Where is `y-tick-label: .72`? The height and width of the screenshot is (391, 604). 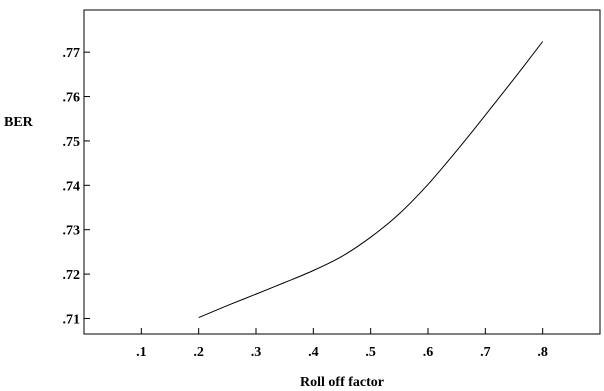 y-tick-label: .72 is located at coordinates (72, 275).